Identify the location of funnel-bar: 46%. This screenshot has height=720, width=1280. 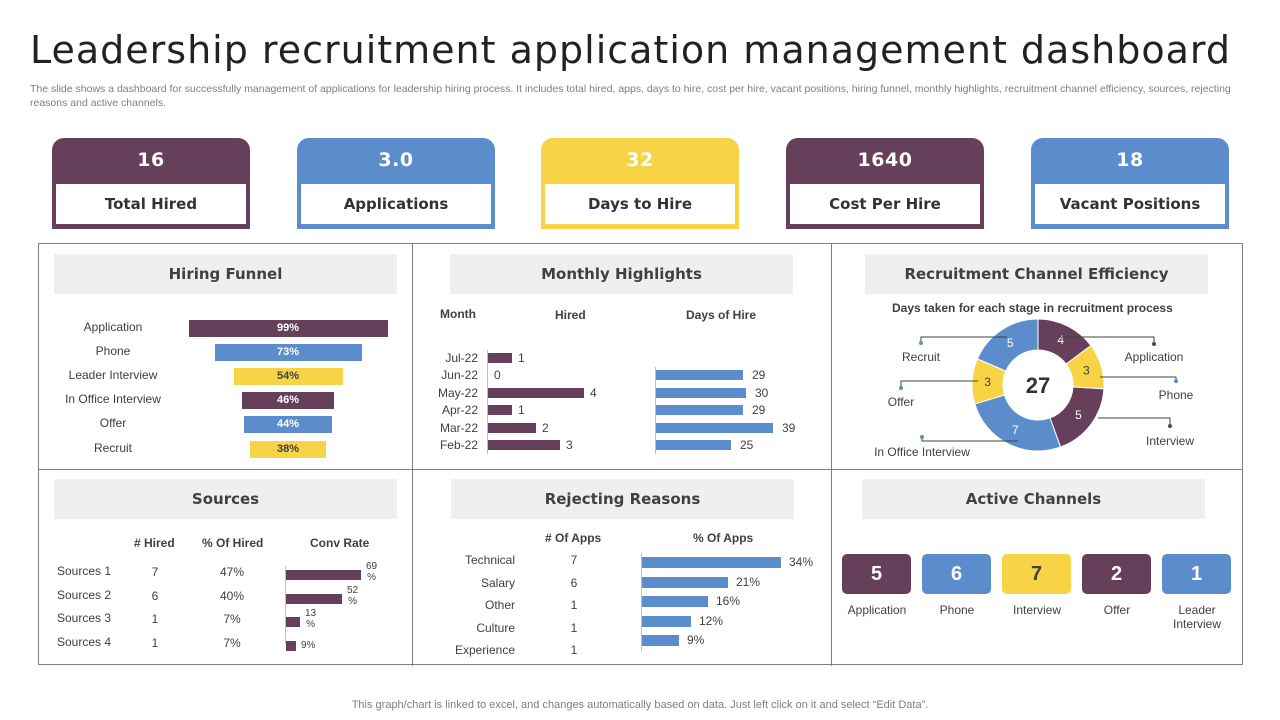
(288, 400).